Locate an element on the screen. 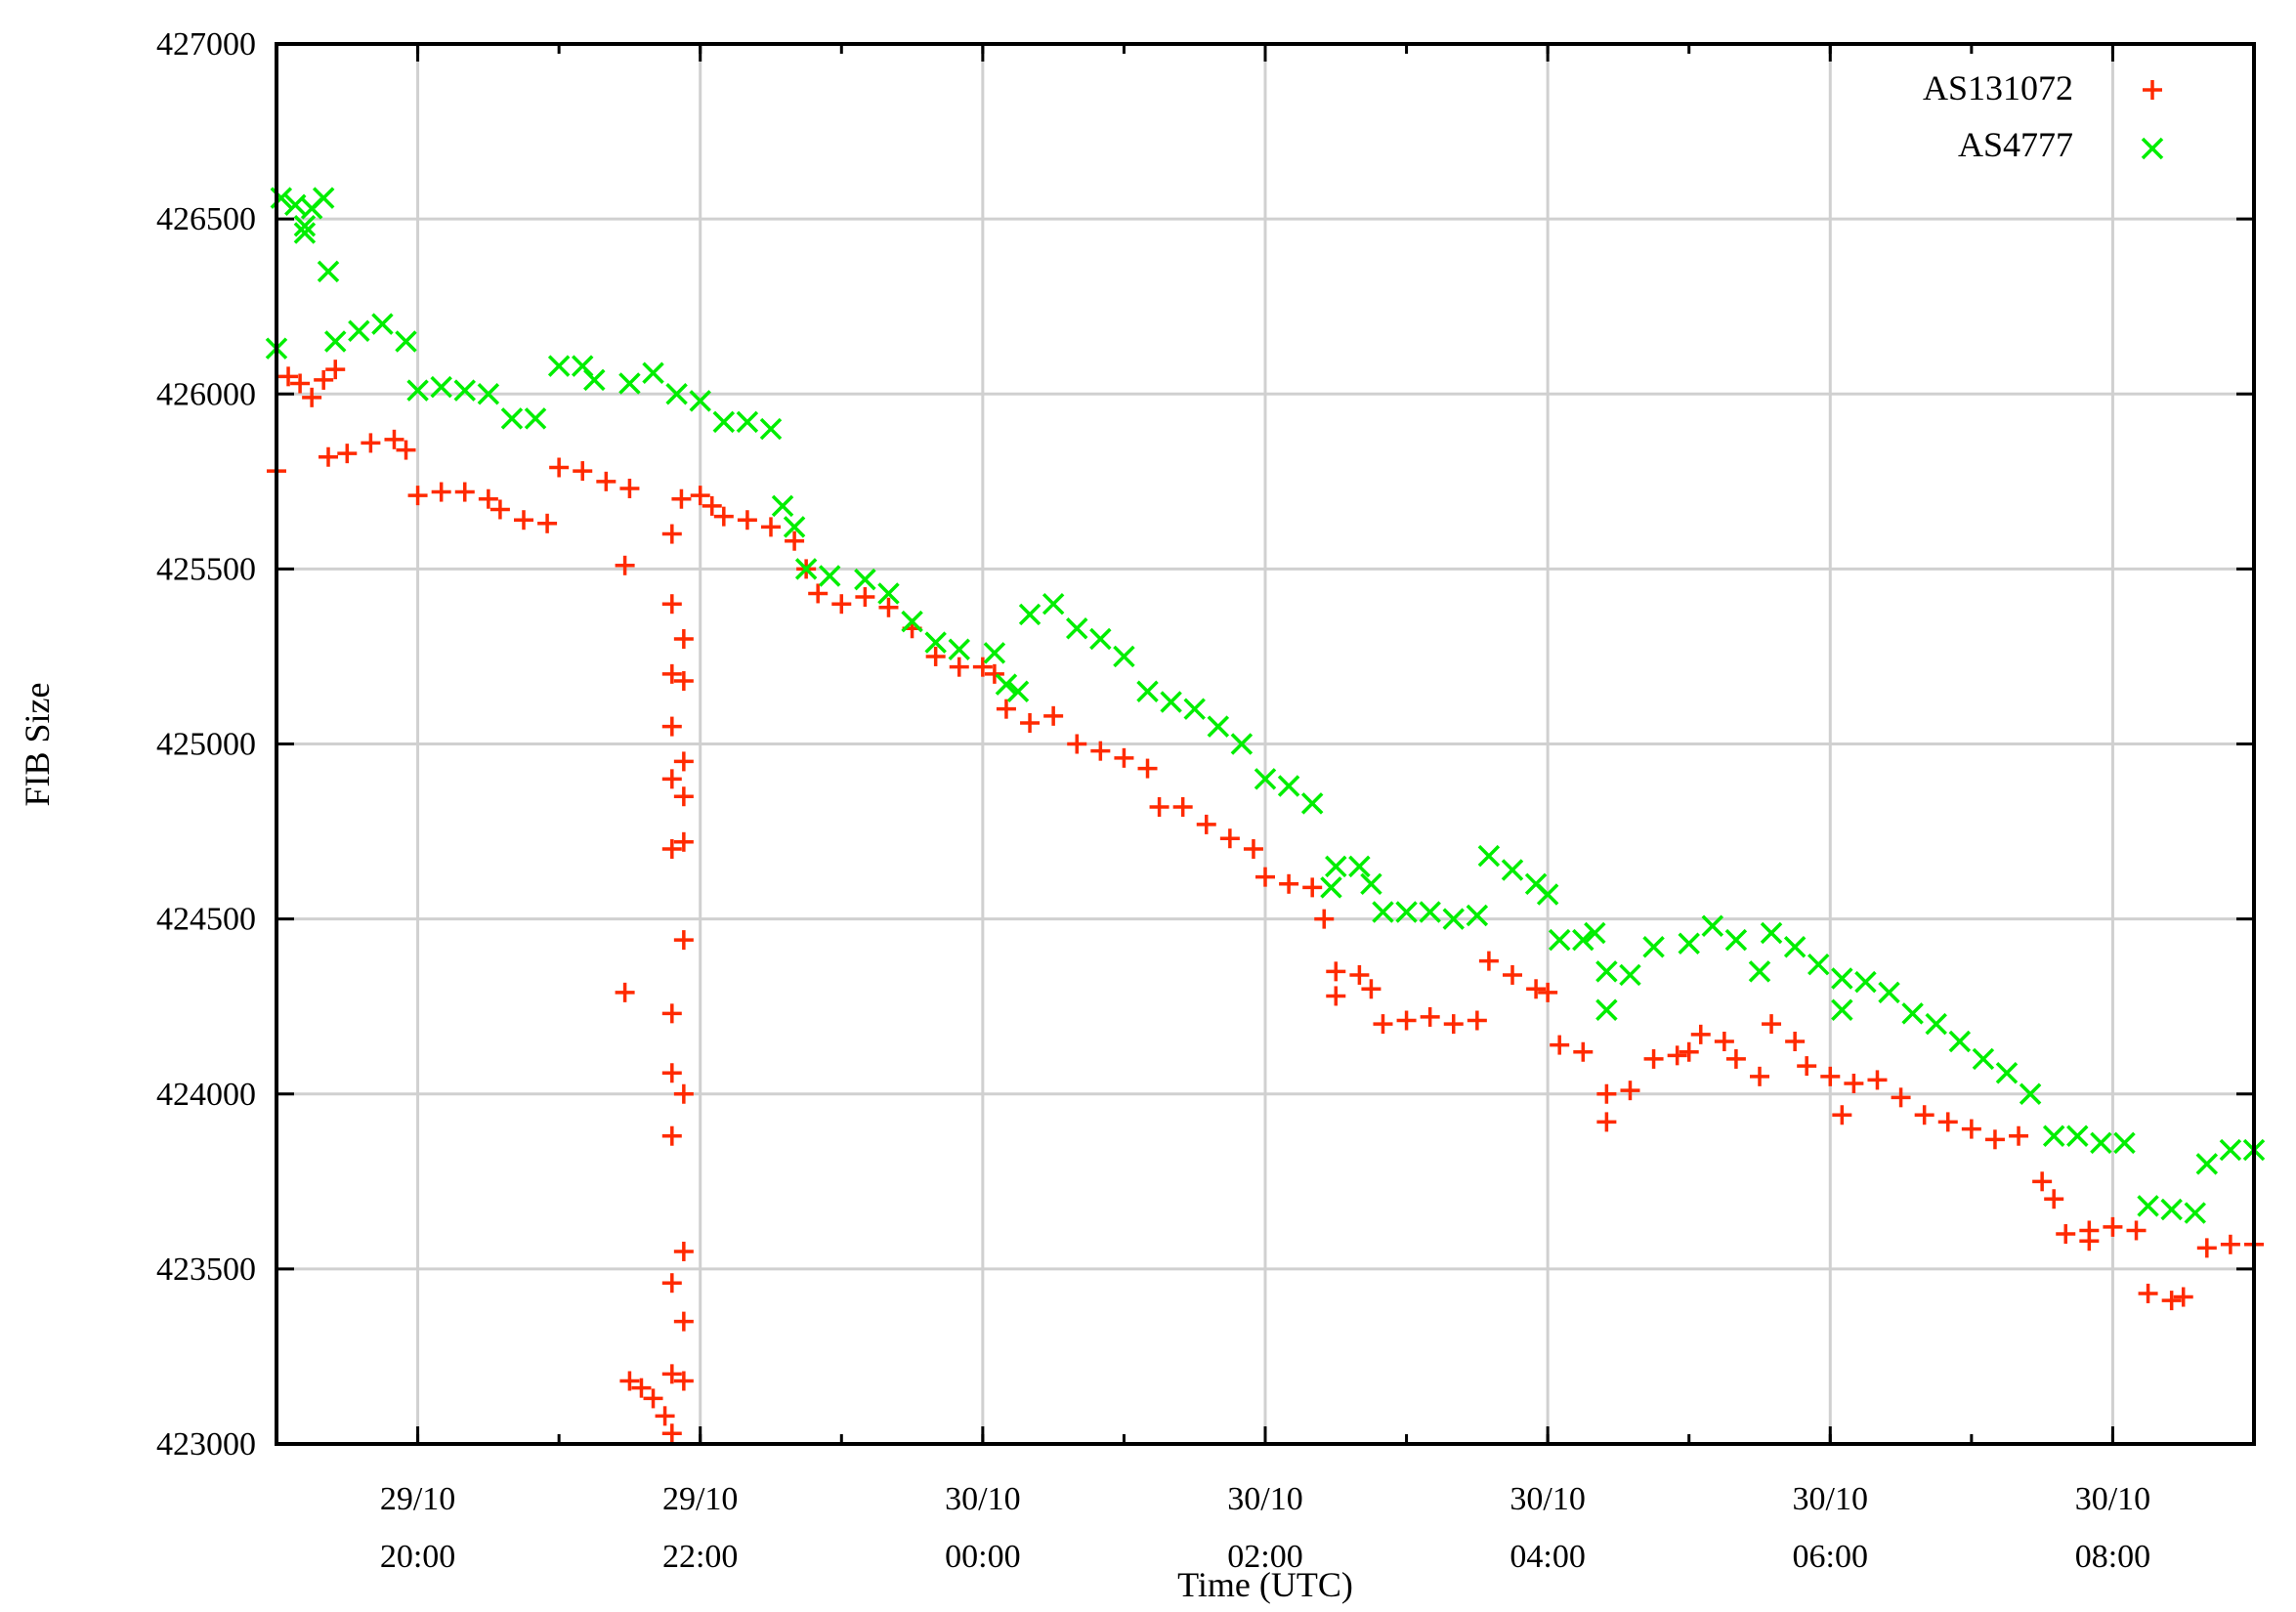 This screenshot has height=1612, width=2296. x-tick-label-time: 22:00 is located at coordinates (700, 1557).